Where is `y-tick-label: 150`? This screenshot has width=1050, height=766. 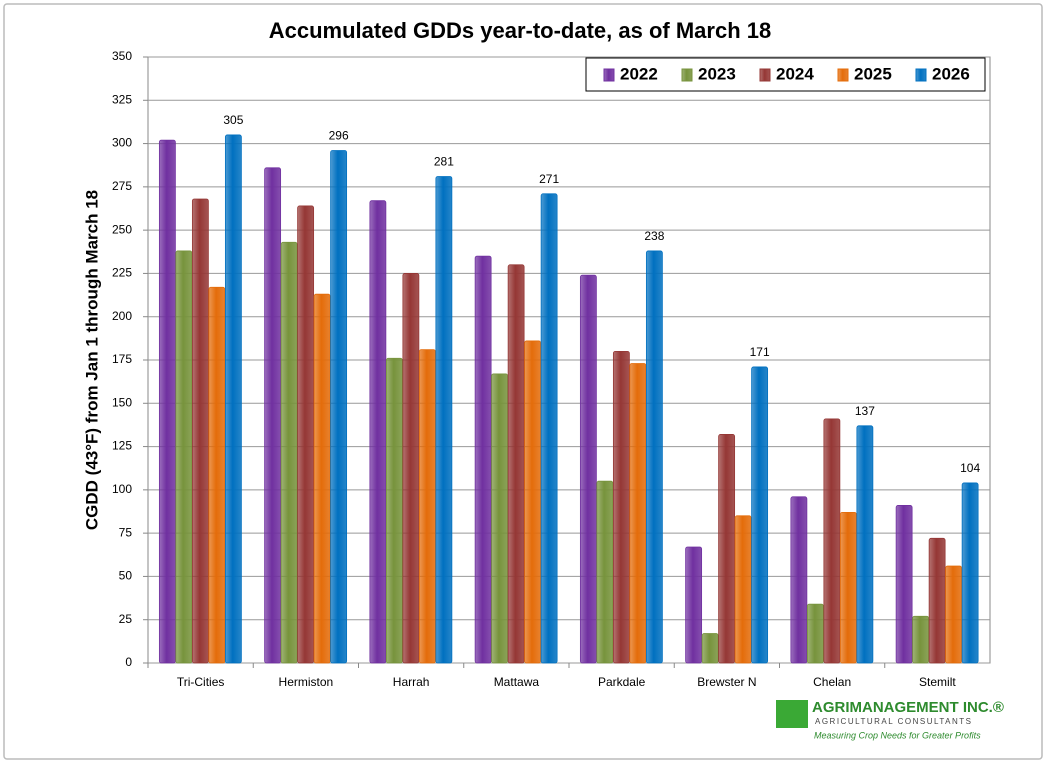
y-tick-label: 150 is located at coordinates (122, 402).